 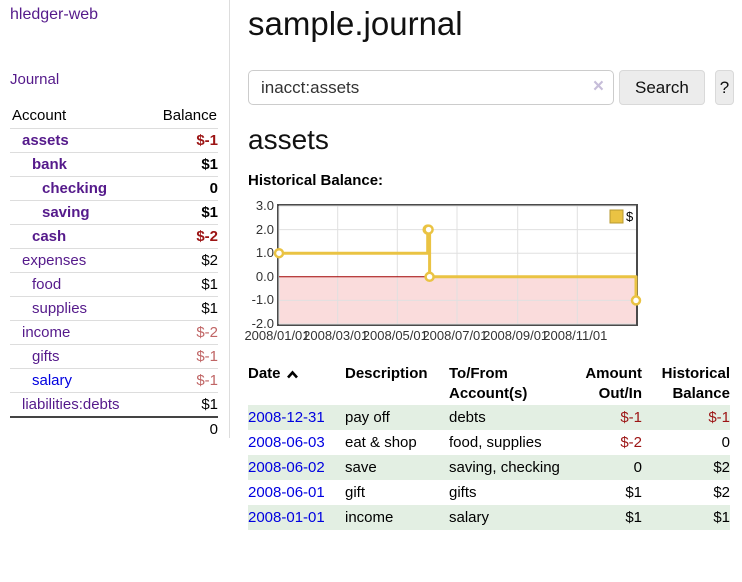 What do you see at coordinates (264, 276) in the screenshot?
I see `y-axis-label: 0.0` at bounding box center [264, 276].